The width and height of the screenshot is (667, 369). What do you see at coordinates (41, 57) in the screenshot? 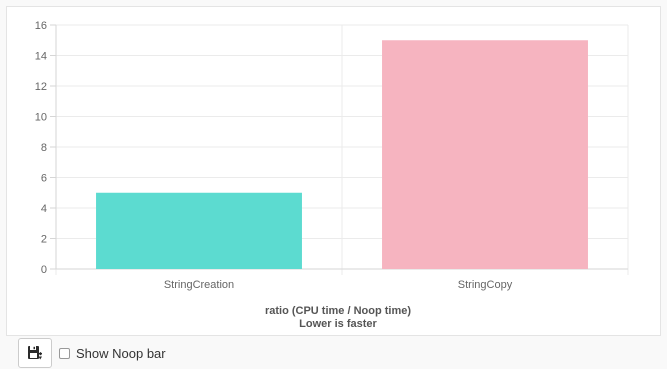
I see `y-tick-label: 14` at bounding box center [41, 57].